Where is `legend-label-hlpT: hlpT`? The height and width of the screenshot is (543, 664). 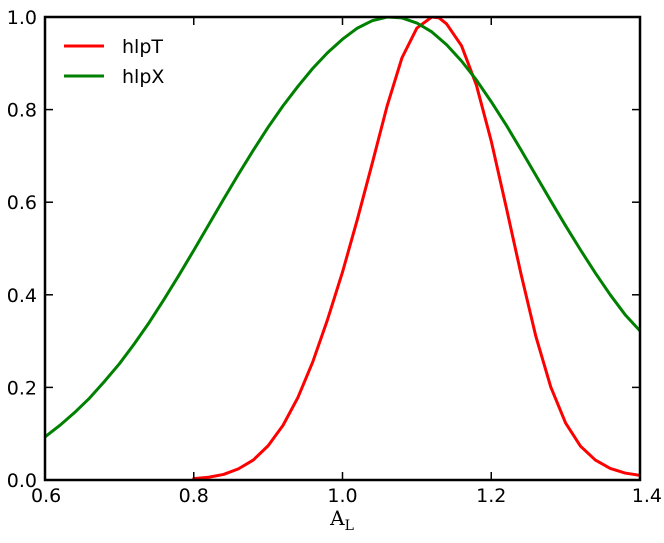 legend-label-hlpT: hlpT is located at coordinates (142, 47).